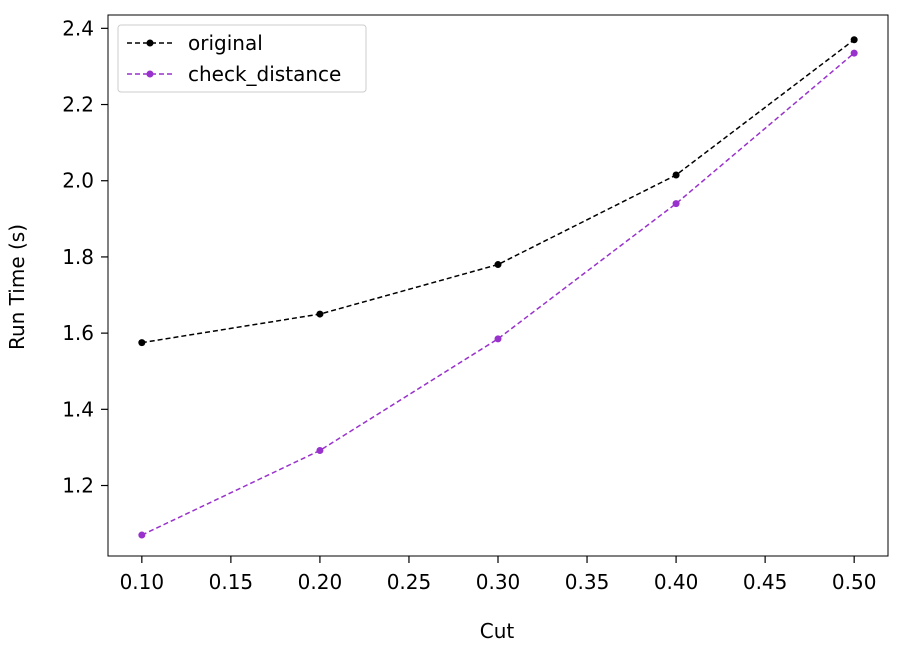 This screenshot has width=902, height=649. What do you see at coordinates (587, 582) in the screenshot?
I see `x-tick-label: 0.35` at bounding box center [587, 582].